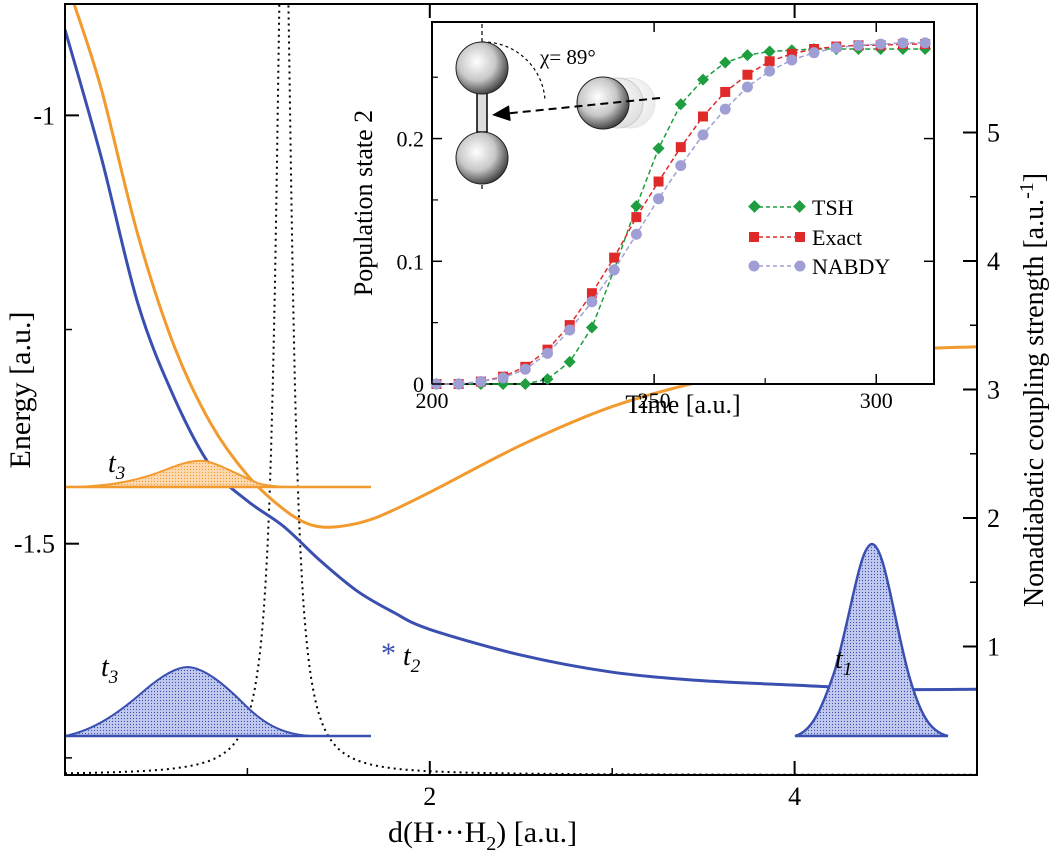 Image resolution: width=1058 pixels, height=855 pixels. Describe the element at coordinates (794, 796) in the screenshot. I see `x-tick-label: 4` at that location.